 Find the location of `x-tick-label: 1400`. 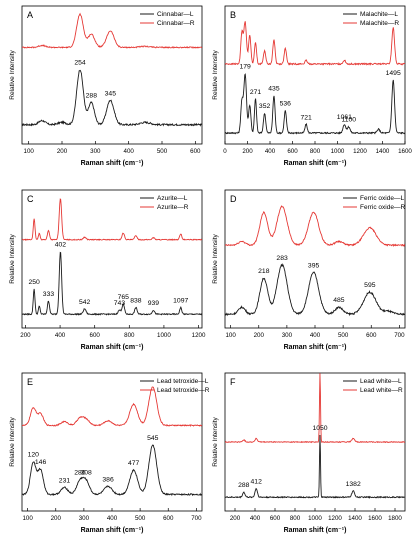

x-tick-label: 1400 is located at coordinates (383, 151).